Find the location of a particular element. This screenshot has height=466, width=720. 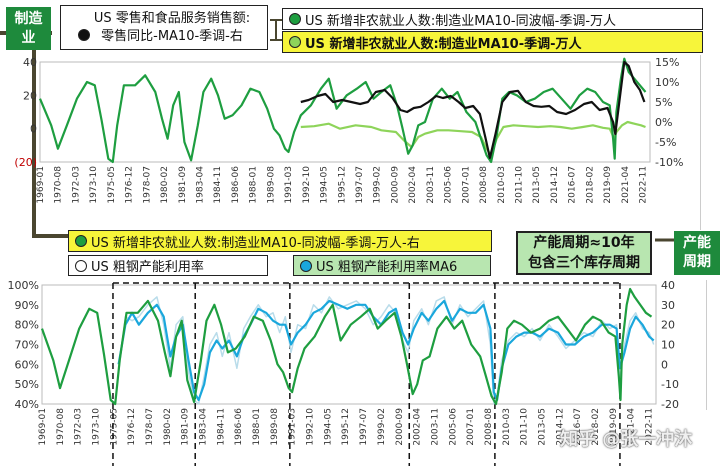

y-tick-right: -10 is located at coordinates (670, 384).